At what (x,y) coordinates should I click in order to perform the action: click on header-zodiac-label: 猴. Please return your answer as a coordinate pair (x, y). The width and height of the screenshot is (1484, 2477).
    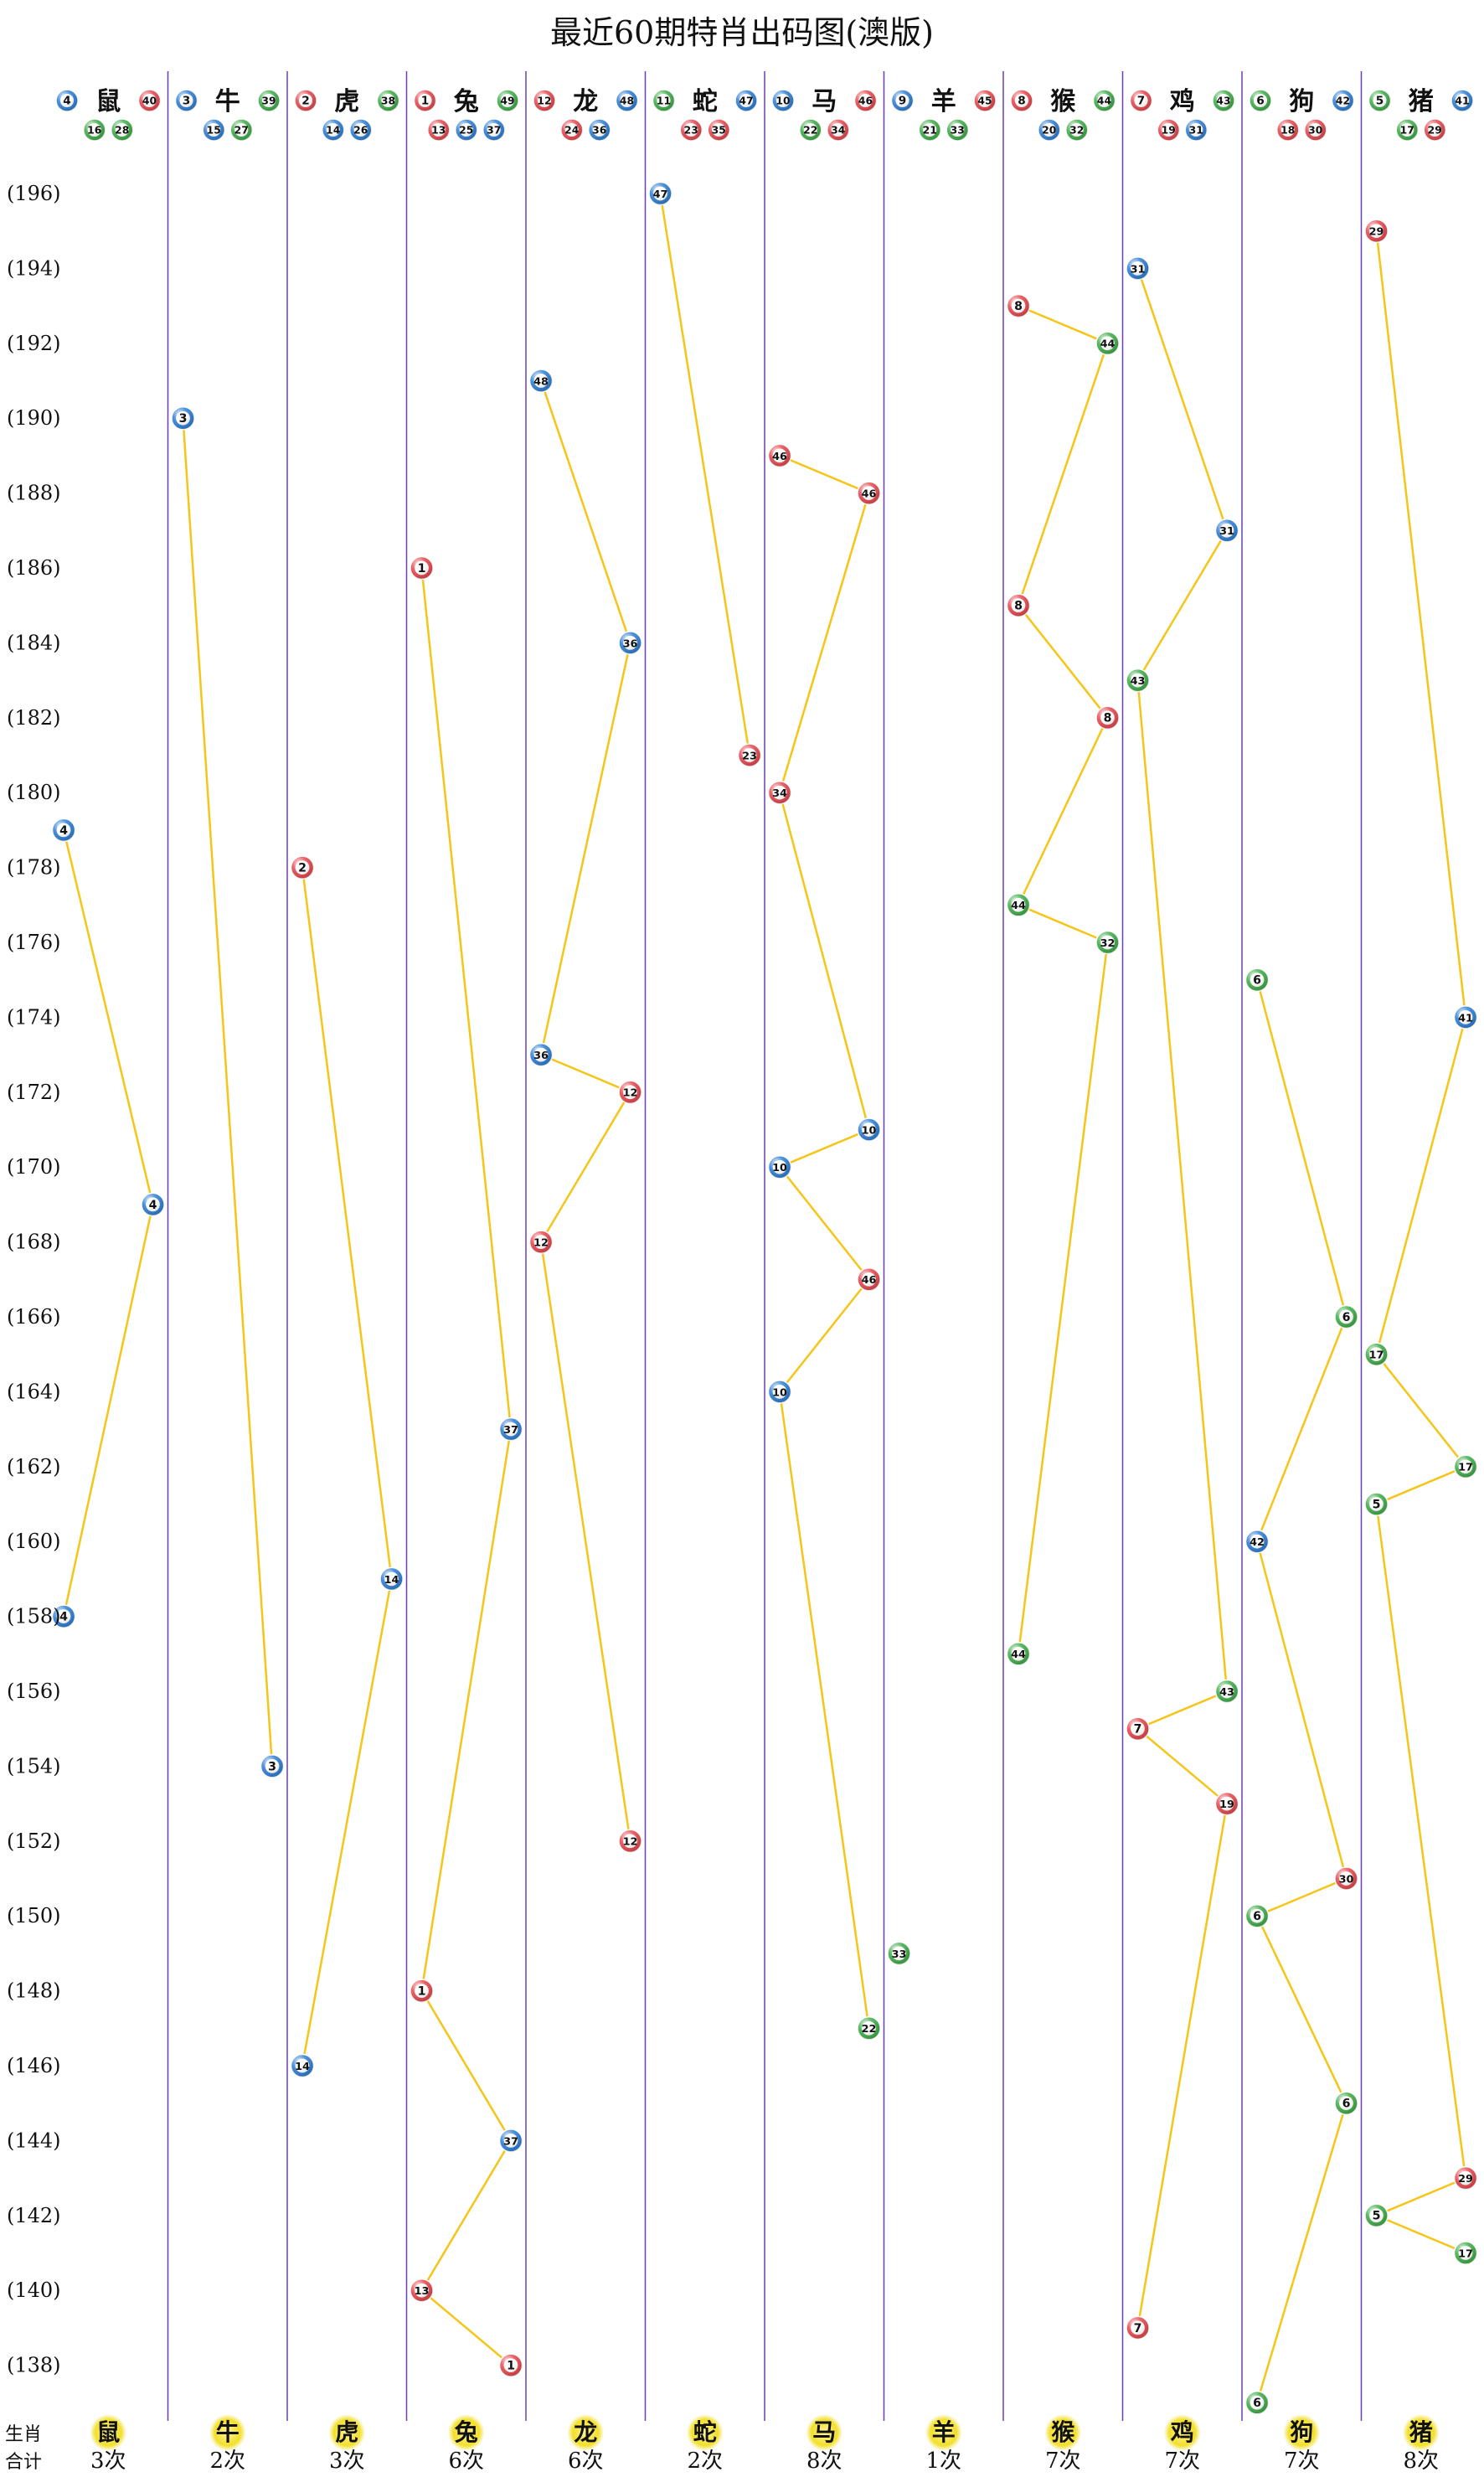
    Looking at the image, I should click on (1062, 101).